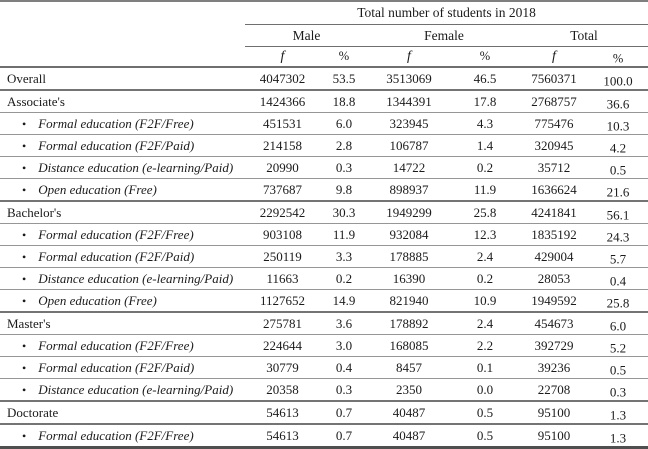 Image resolution: width=648 pixels, height=449 pixels. What do you see at coordinates (282, 78) in the screenshot?
I see `cell-value: 4047302` at bounding box center [282, 78].